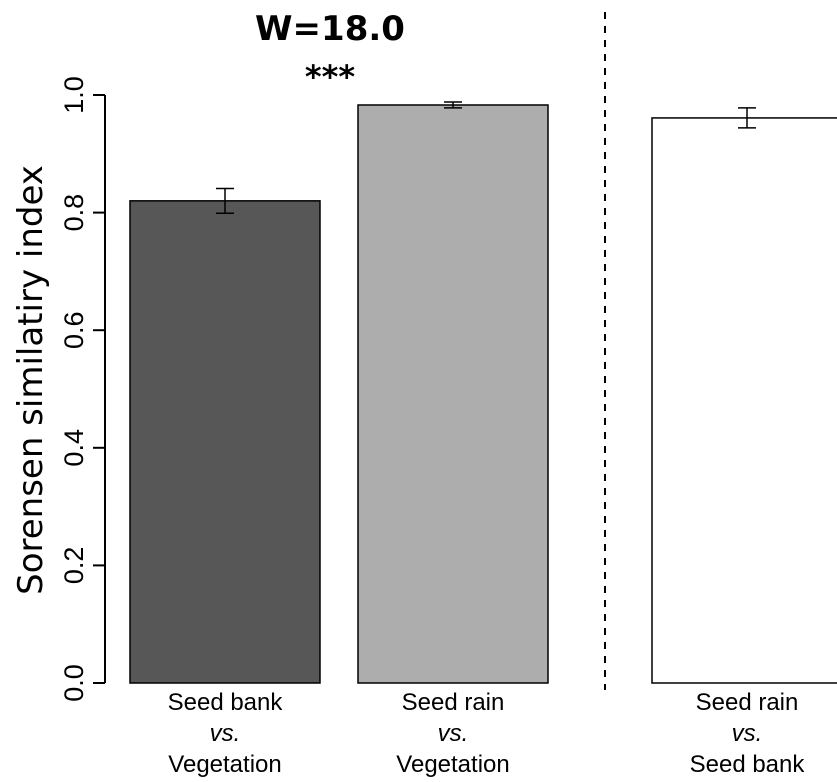 This screenshot has width=837, height=782. I want to click on y-axis: 0.0 0.2 0.4 0.6 0.8 1.0, so click(82, 389).